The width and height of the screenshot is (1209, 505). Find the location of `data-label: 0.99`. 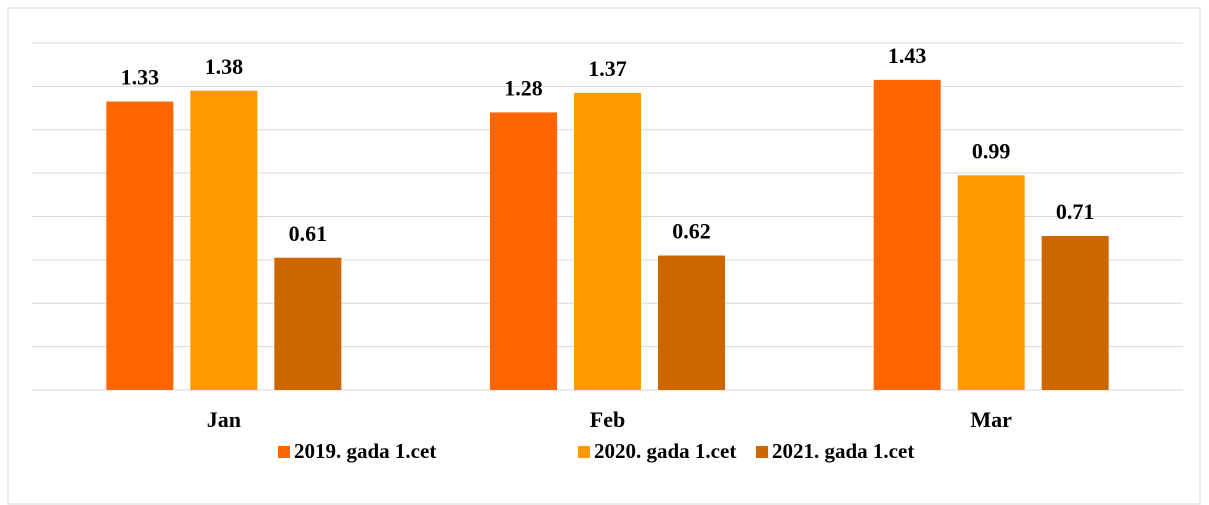

data-label: 0.99 is located at coordinates (991, 150).